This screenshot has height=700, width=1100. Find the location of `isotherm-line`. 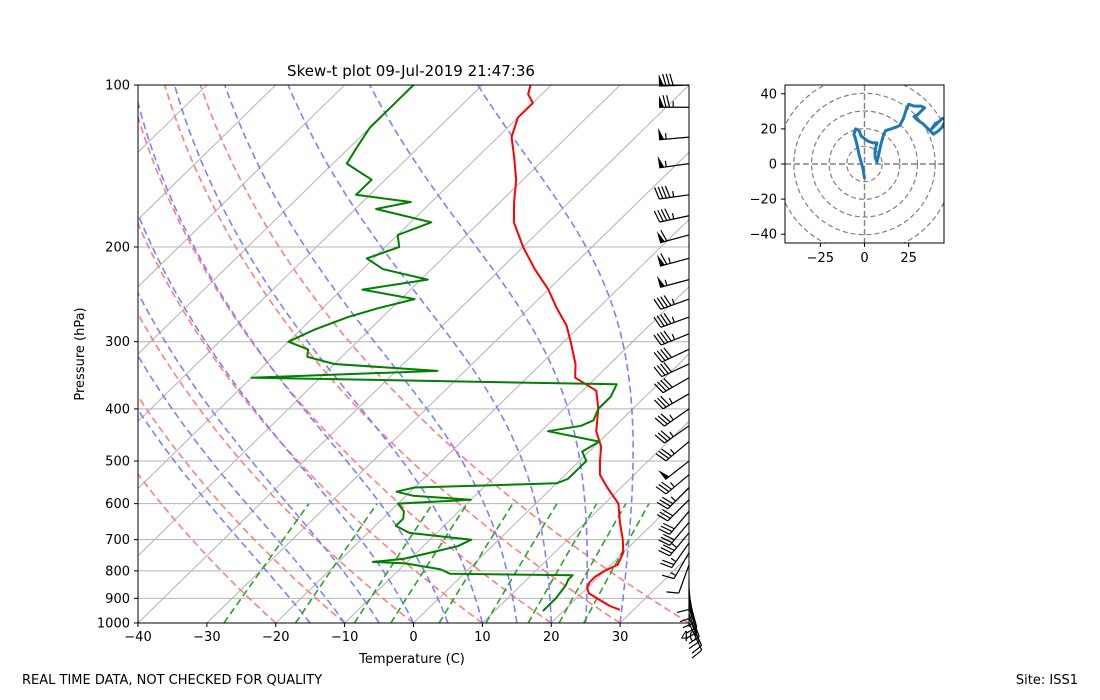

isotherm-line is located at coordinates (207, 153).